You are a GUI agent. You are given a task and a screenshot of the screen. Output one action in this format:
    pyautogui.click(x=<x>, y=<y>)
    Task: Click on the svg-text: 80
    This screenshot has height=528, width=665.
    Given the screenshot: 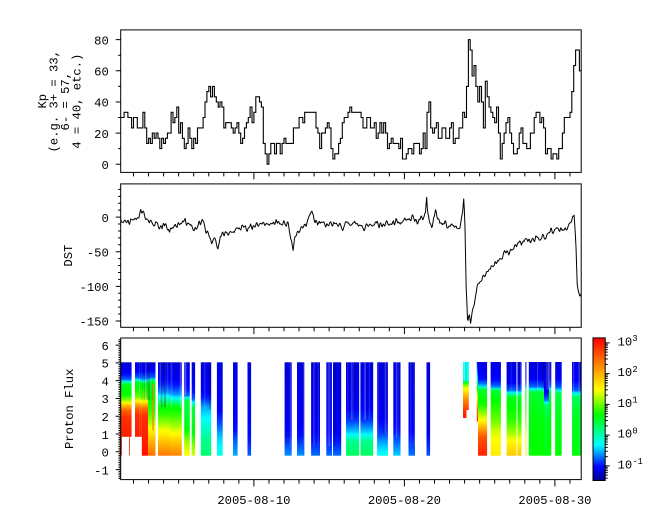 What is the action you would take?
    pyautogui.click(x=101, y=42)
    